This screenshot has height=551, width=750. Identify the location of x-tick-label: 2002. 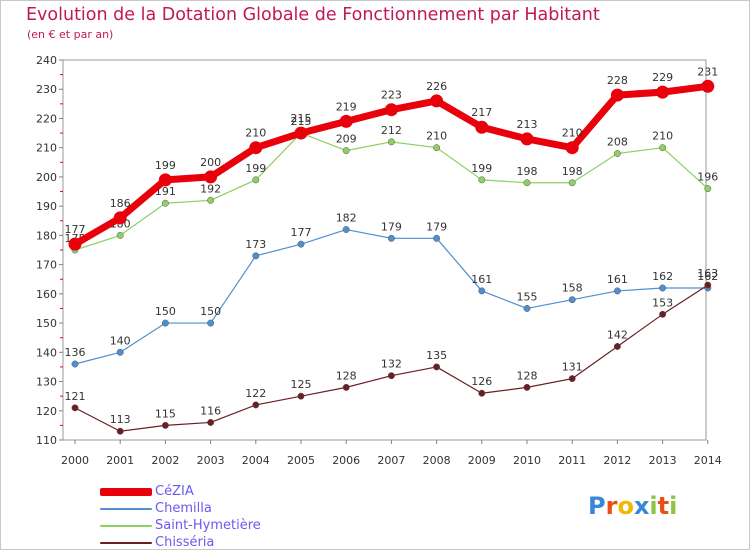
(165, 460).